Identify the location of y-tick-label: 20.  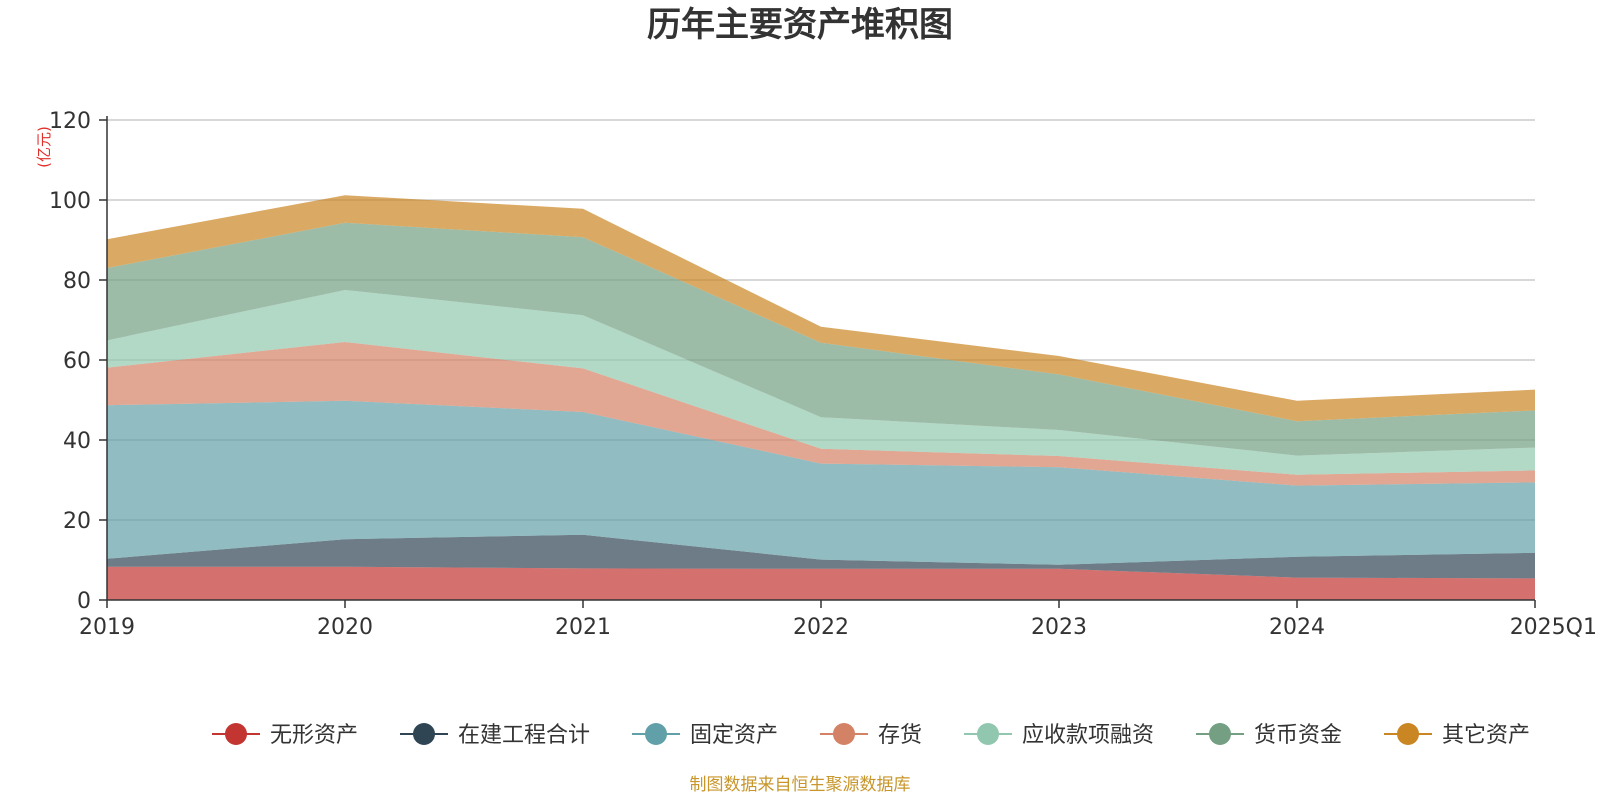
(77, 521).